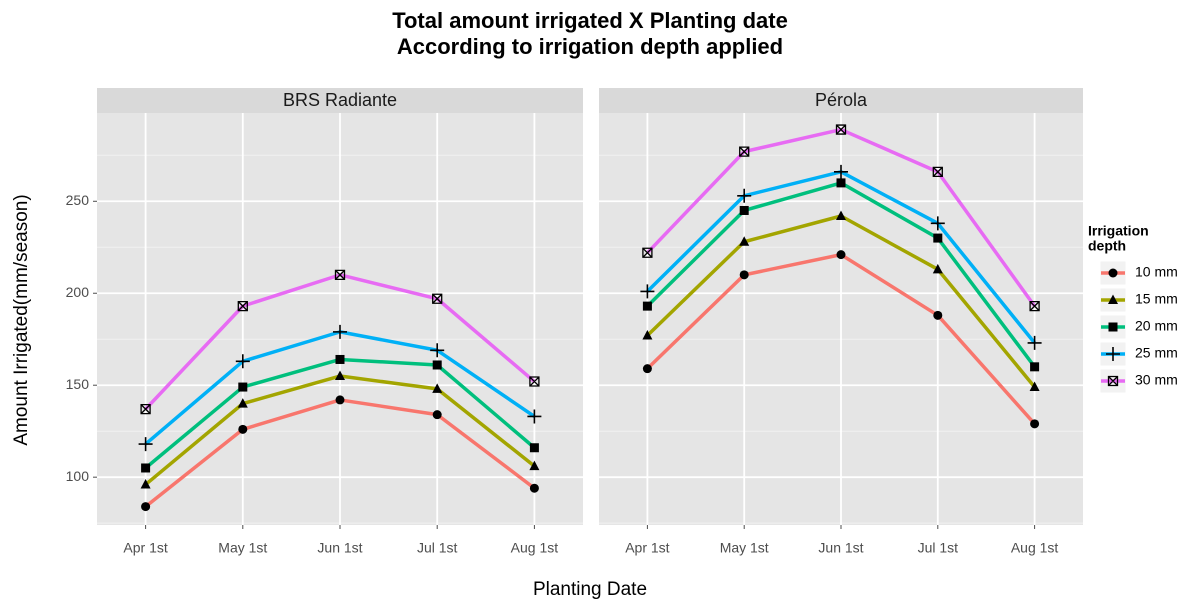 This screenshot has width=1193, height=602. I want to click on y-tick-label: 100, so click(78, 476).